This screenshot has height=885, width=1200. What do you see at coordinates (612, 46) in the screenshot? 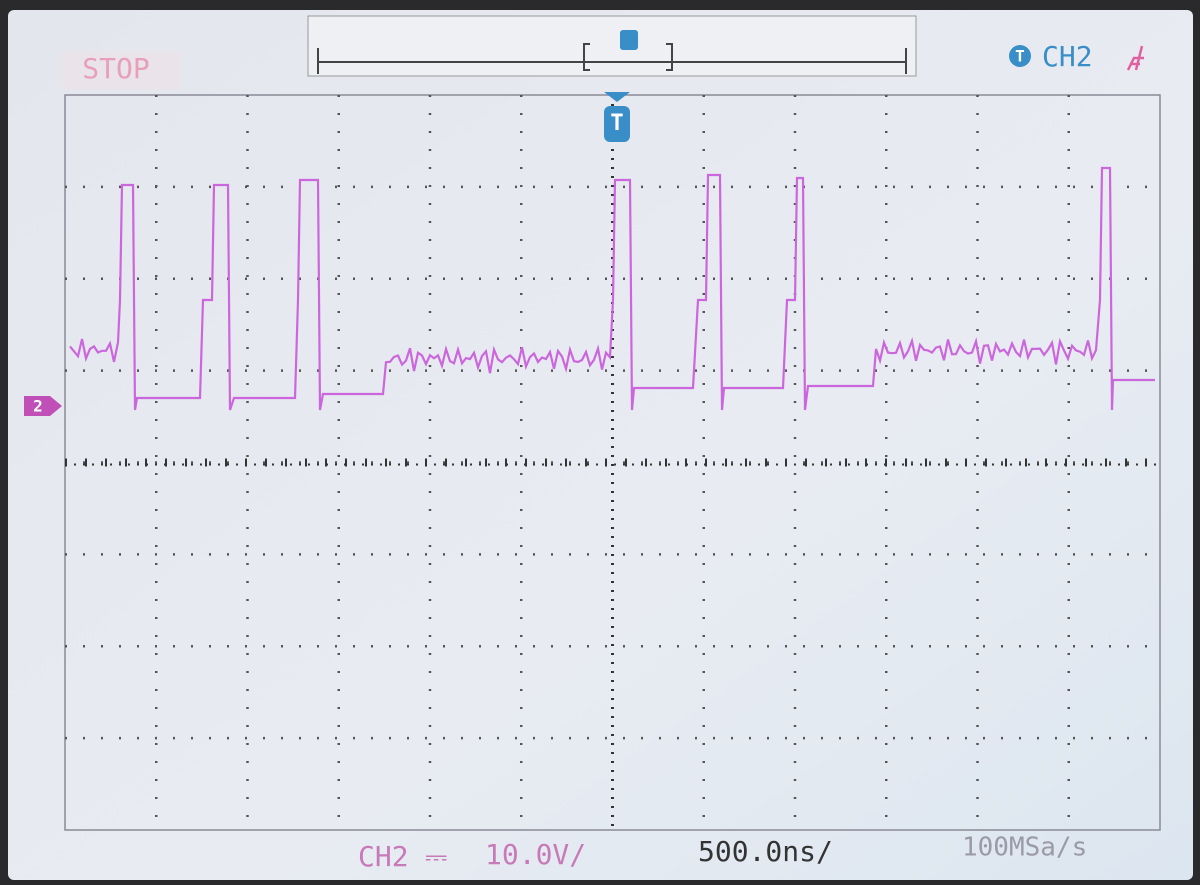
I see `memory-bar` at bounding box center [612, 46].